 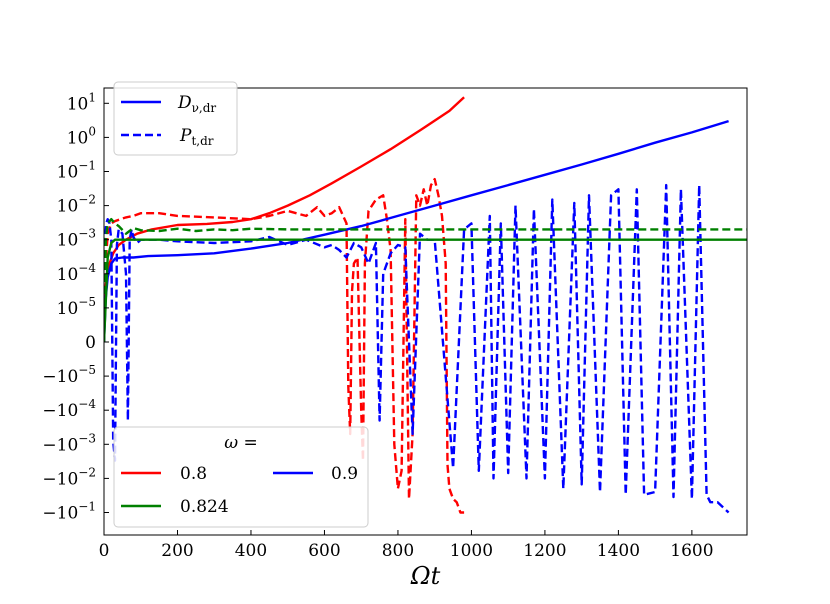 I want to click on legend-omega-label-0.8: 0.8, so click(x=193, y=474).